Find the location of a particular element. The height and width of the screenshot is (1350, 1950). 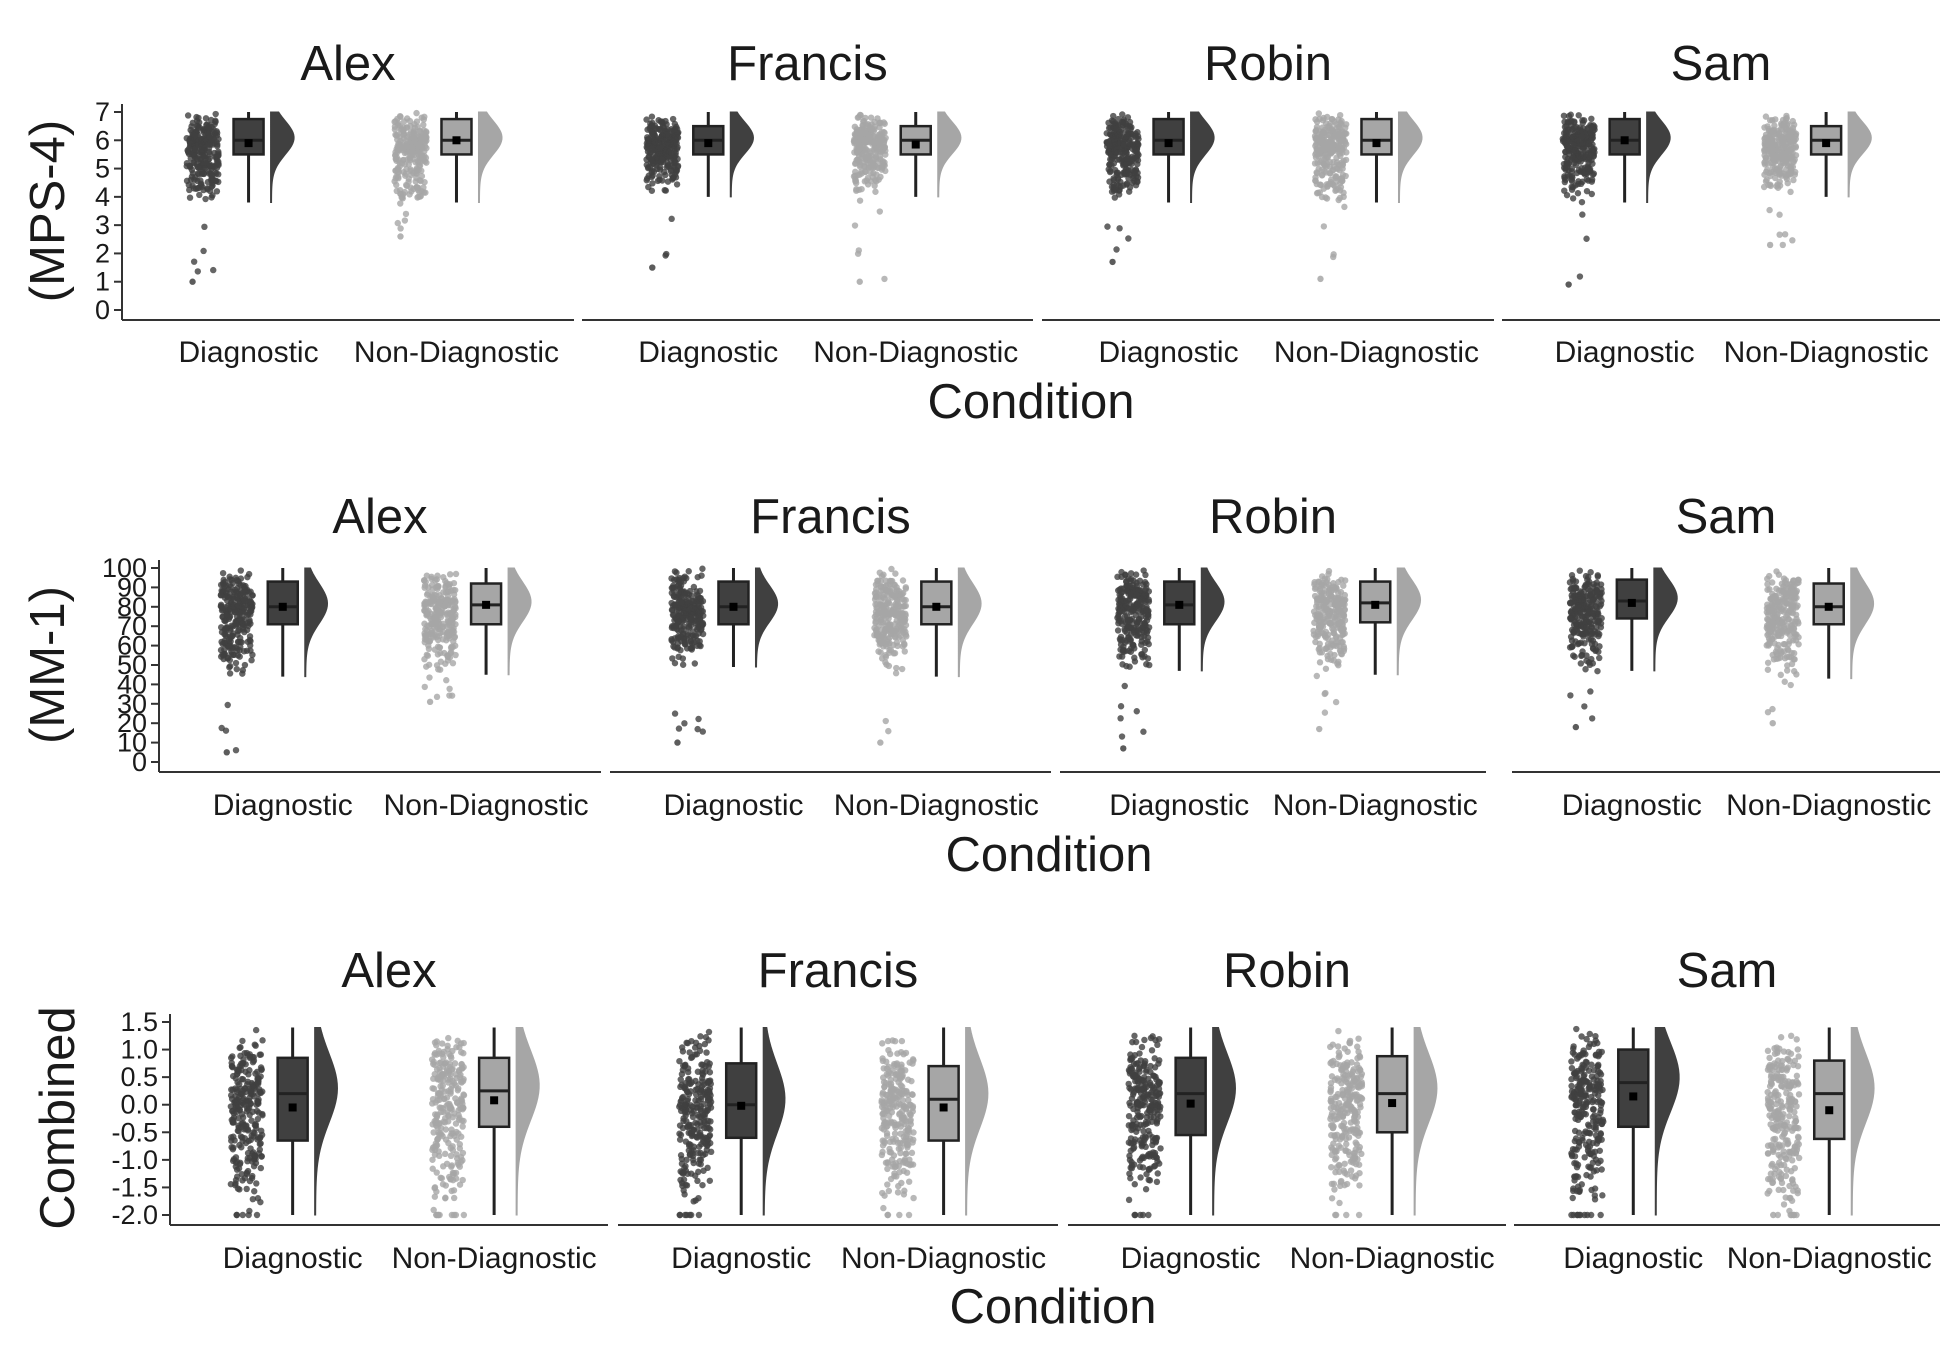

facet-title: Robin is located at coordinates (1273, 517).